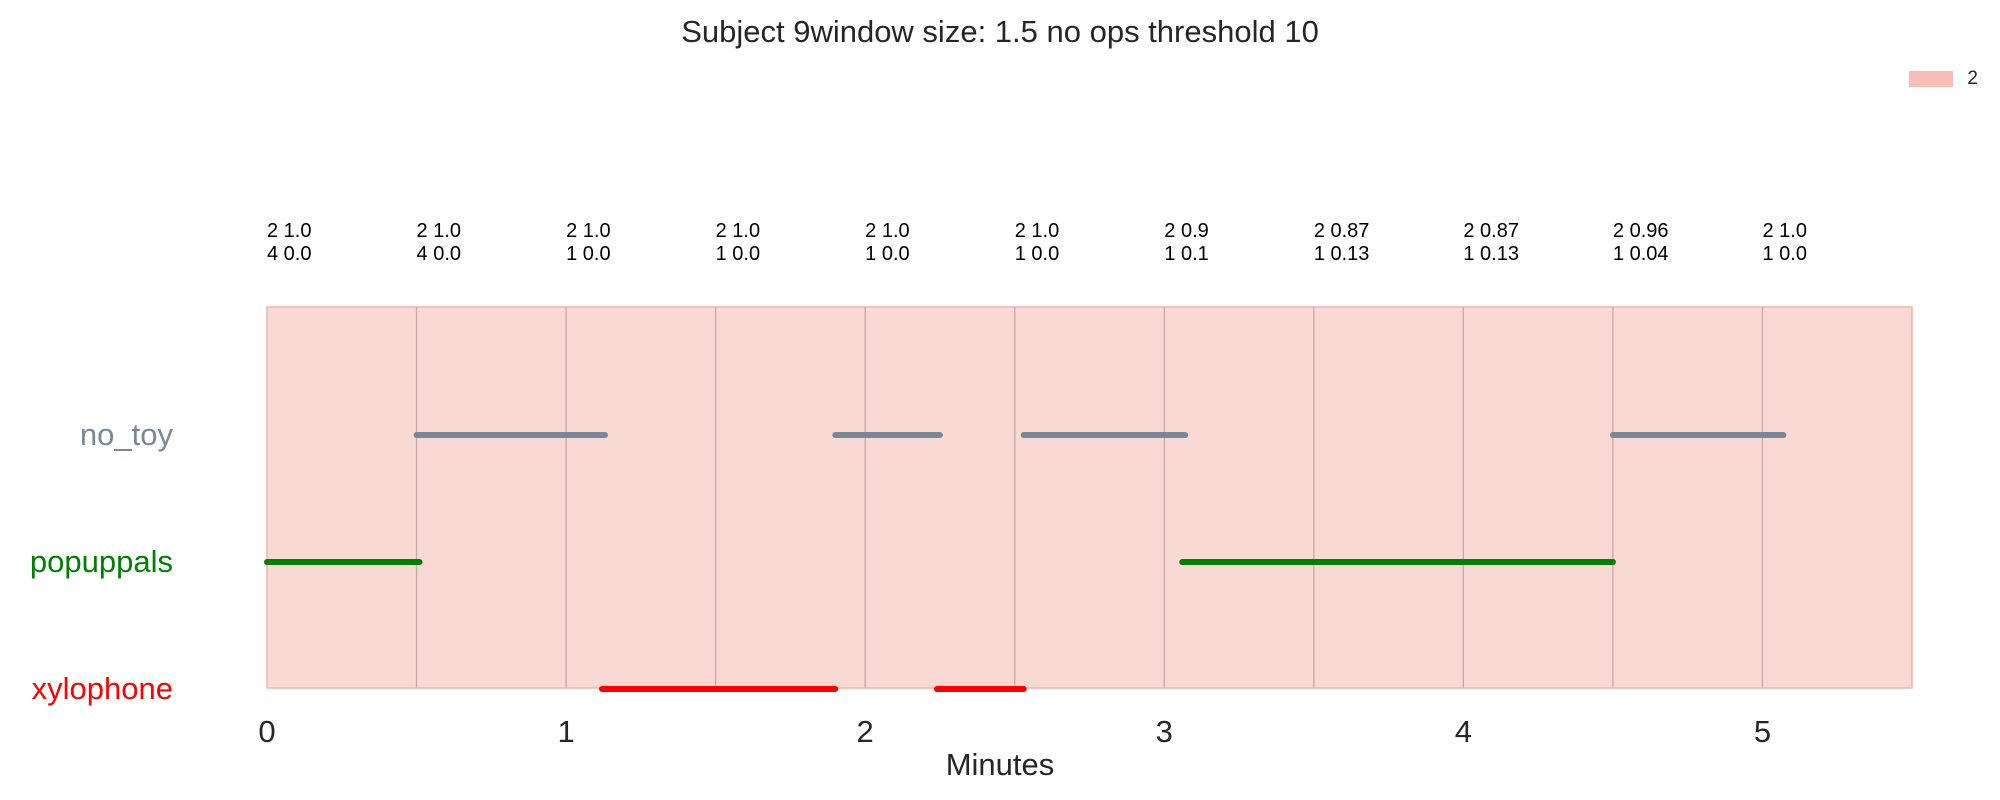  What do you see at coordinates (1931, 79) in the screenshot?
I see `legend-swatch` at bounding box center [1931, 79].